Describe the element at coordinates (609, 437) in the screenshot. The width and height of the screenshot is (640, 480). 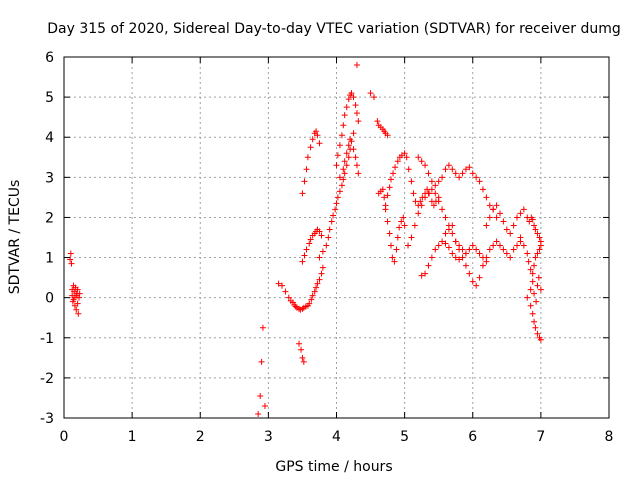
I see `x-tick-label: 8` at that location.